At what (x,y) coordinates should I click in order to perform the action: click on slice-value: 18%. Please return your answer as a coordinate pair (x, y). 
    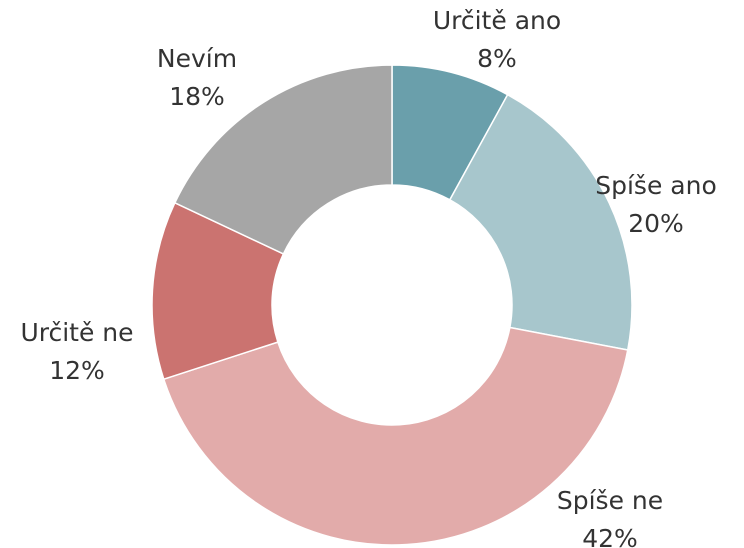
    Looking at the image, I should click on (197, 96).